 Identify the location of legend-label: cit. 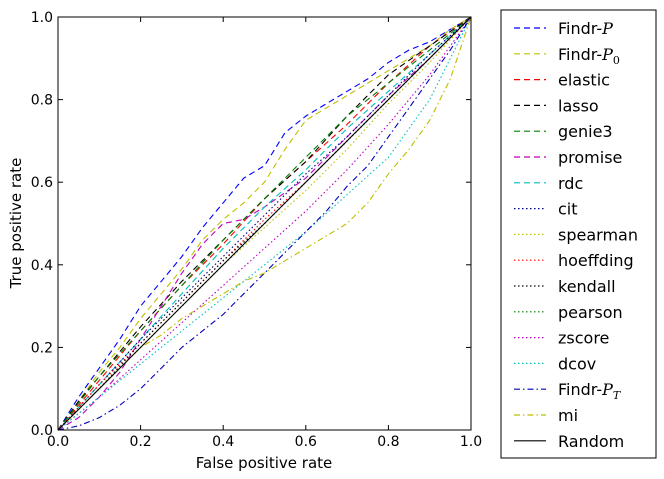
(568, 209).